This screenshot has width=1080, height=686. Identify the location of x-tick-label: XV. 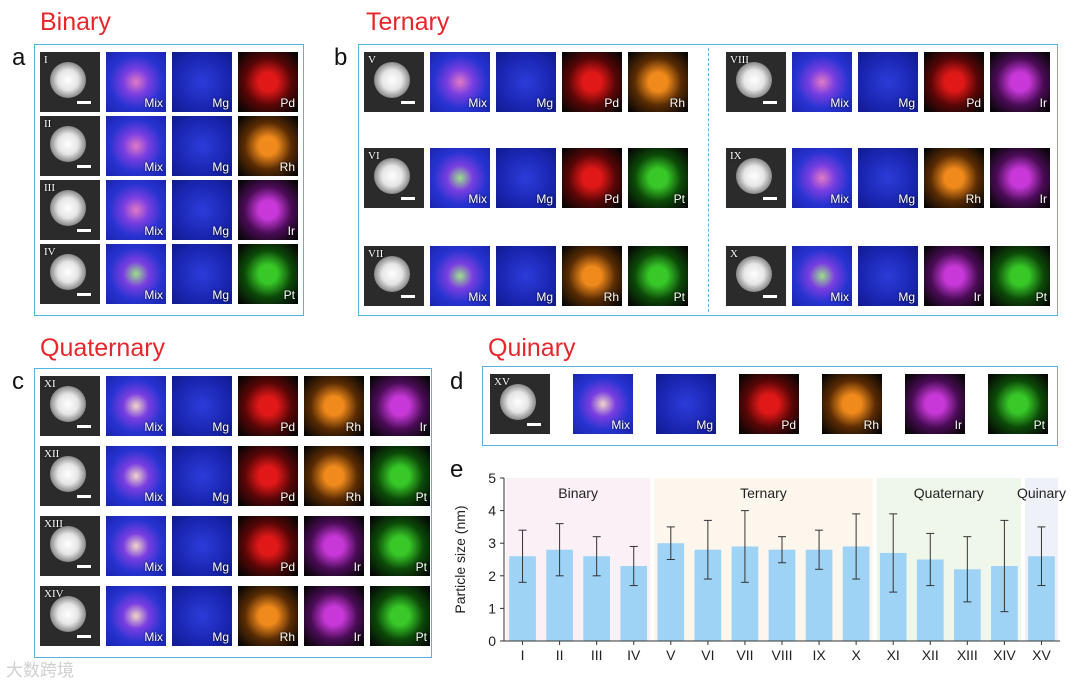
(1041, 655).